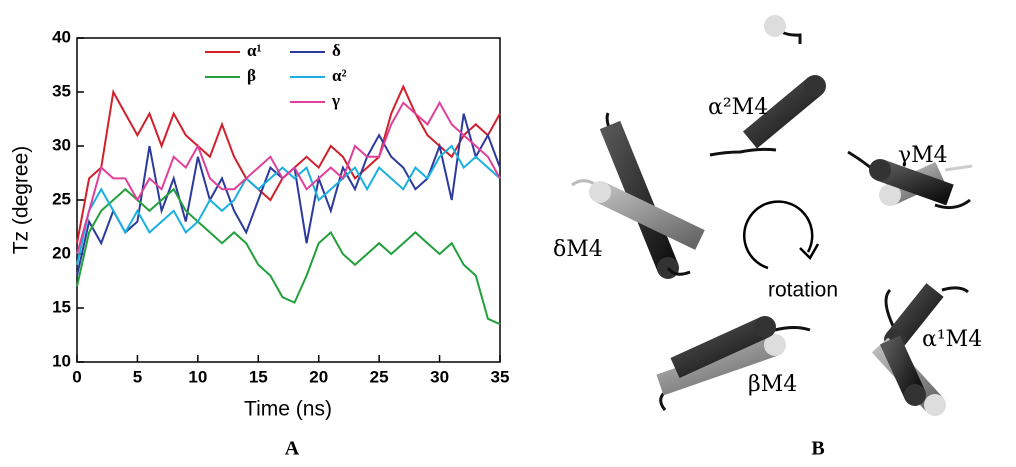 The width and height of the screenshot is (1016, 467). Describe the element at coordinates (61, 360) in the screenshot. I see `y-tick-label: 10` at that location.